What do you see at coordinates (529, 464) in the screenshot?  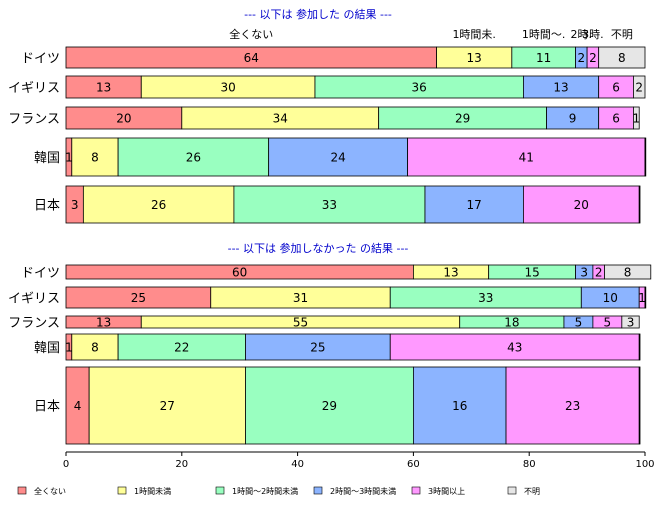 I see `x-tick-label: 80` at bounding box center [529, 464].